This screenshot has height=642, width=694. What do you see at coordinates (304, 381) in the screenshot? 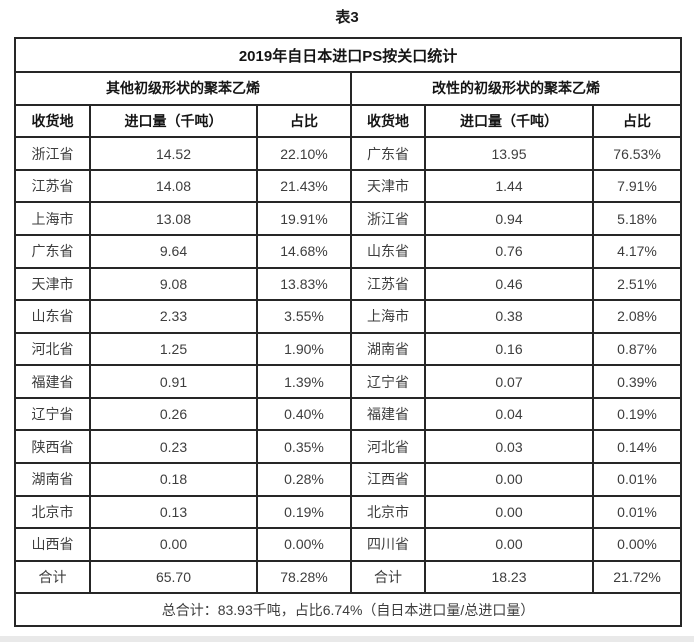
I see `share-cell: 1.39%` at bounding box center [304, 381].